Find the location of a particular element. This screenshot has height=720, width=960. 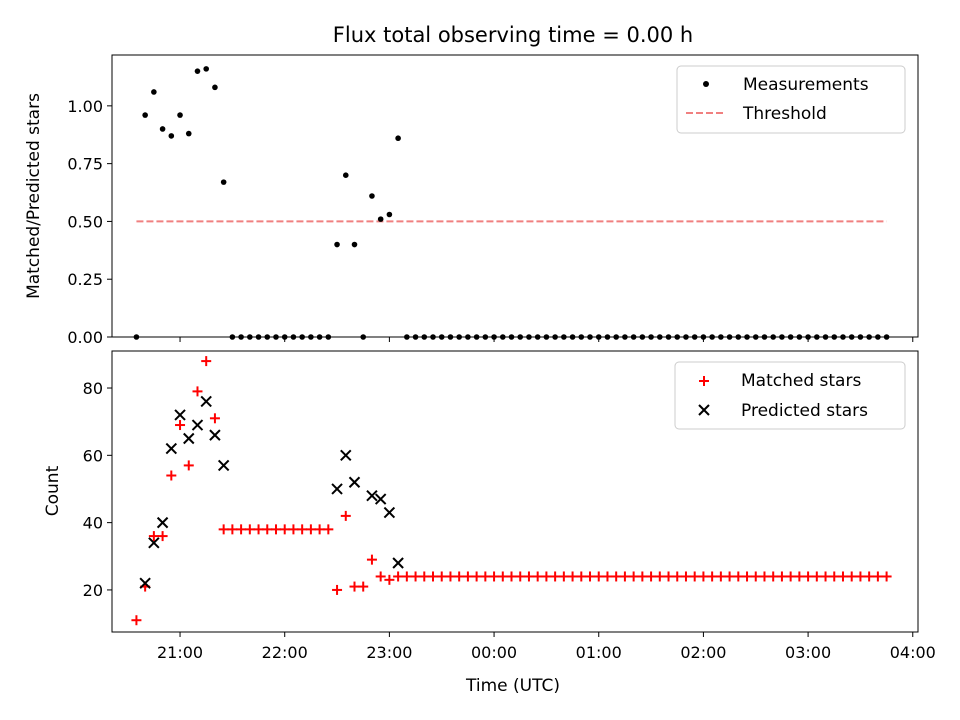

top-y-tick-label: 0.00 is located at coordinates (85, 337).